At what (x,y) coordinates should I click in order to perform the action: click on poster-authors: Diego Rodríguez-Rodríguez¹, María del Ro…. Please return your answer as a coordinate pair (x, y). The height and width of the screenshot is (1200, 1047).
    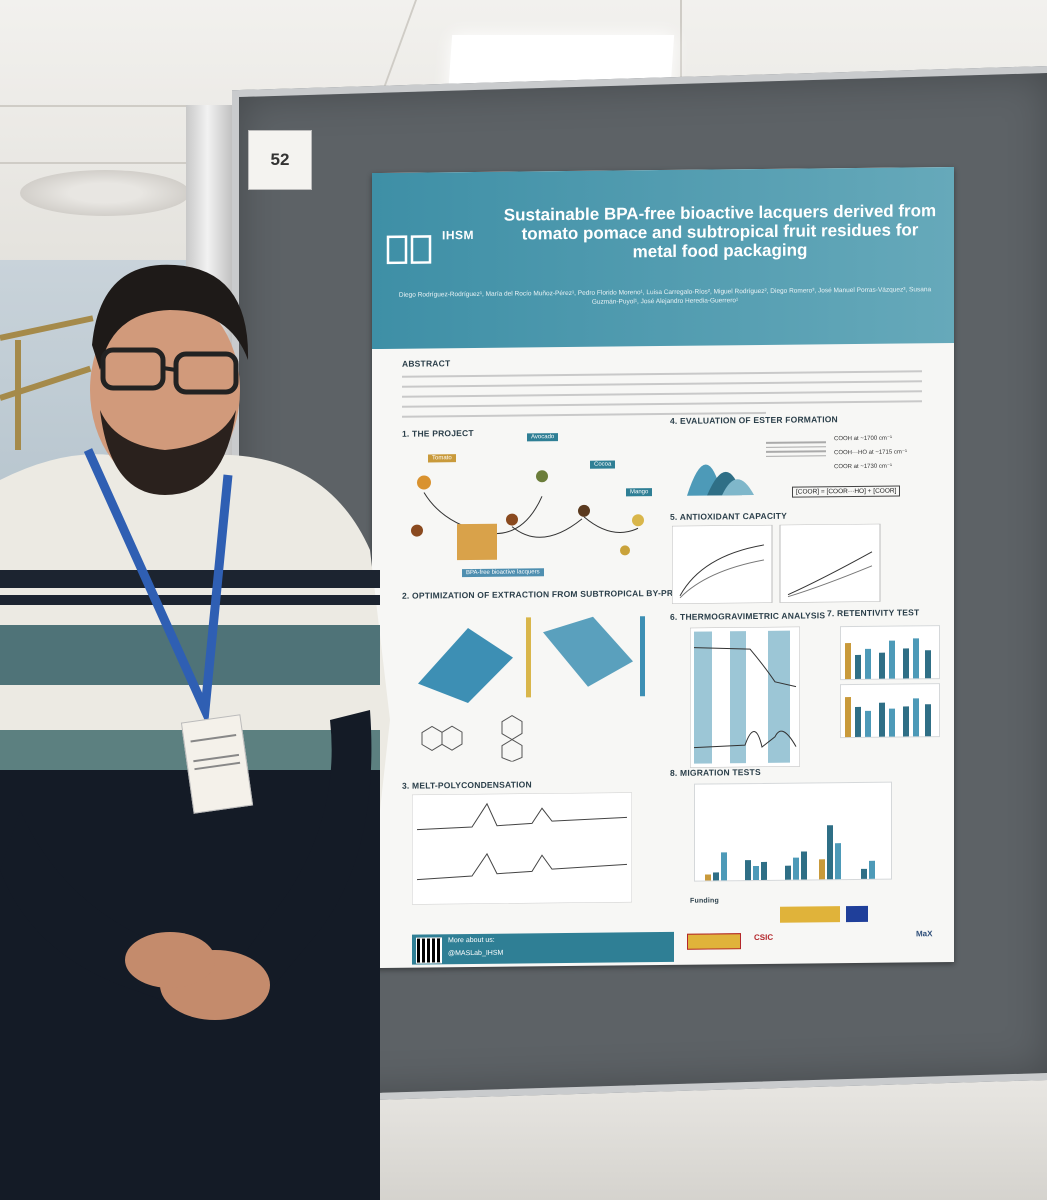
    Looking at the image, I should click on (665, 296).